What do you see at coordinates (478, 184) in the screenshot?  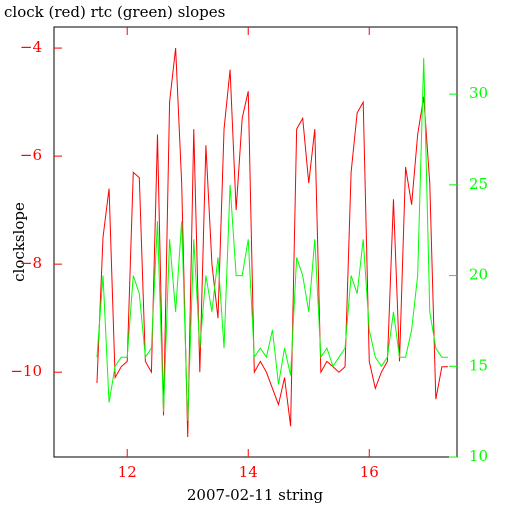 I see `y2-tick-label: 25` at bounding box center [478, 184].